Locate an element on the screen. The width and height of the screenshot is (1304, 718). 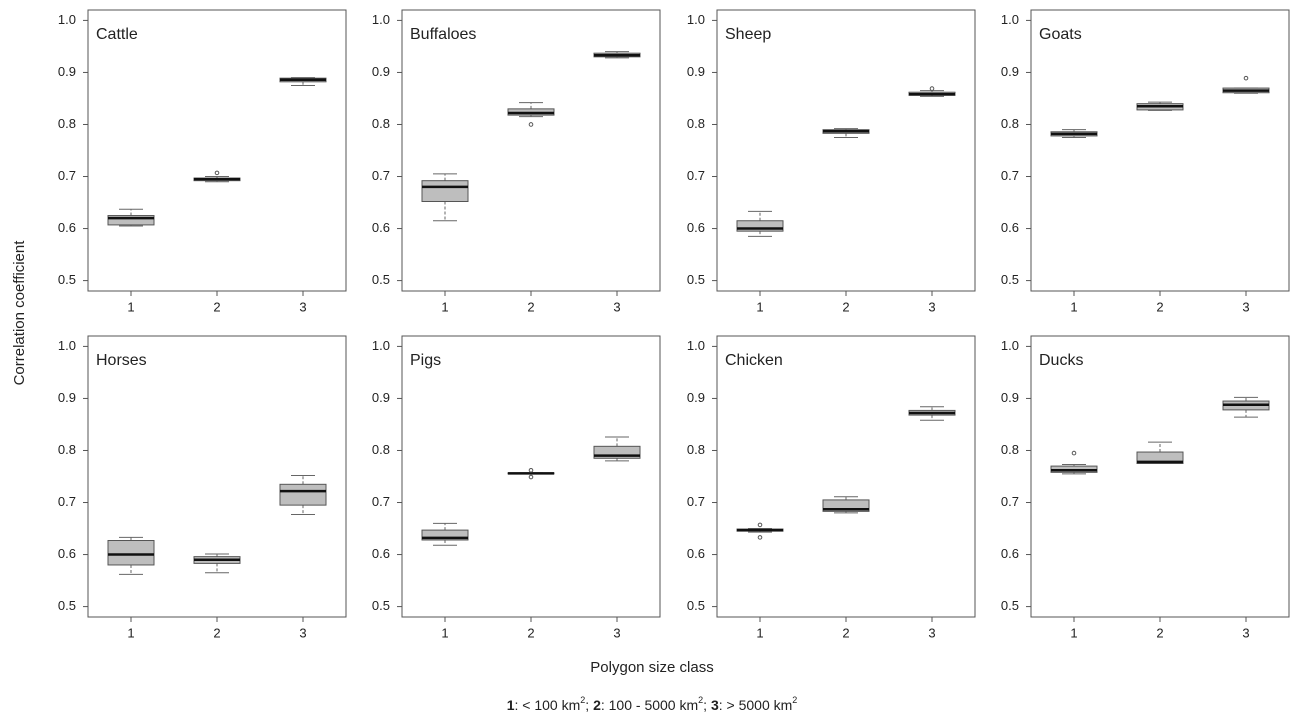
panel-title: Cattle is located at coordinates (117, 34).